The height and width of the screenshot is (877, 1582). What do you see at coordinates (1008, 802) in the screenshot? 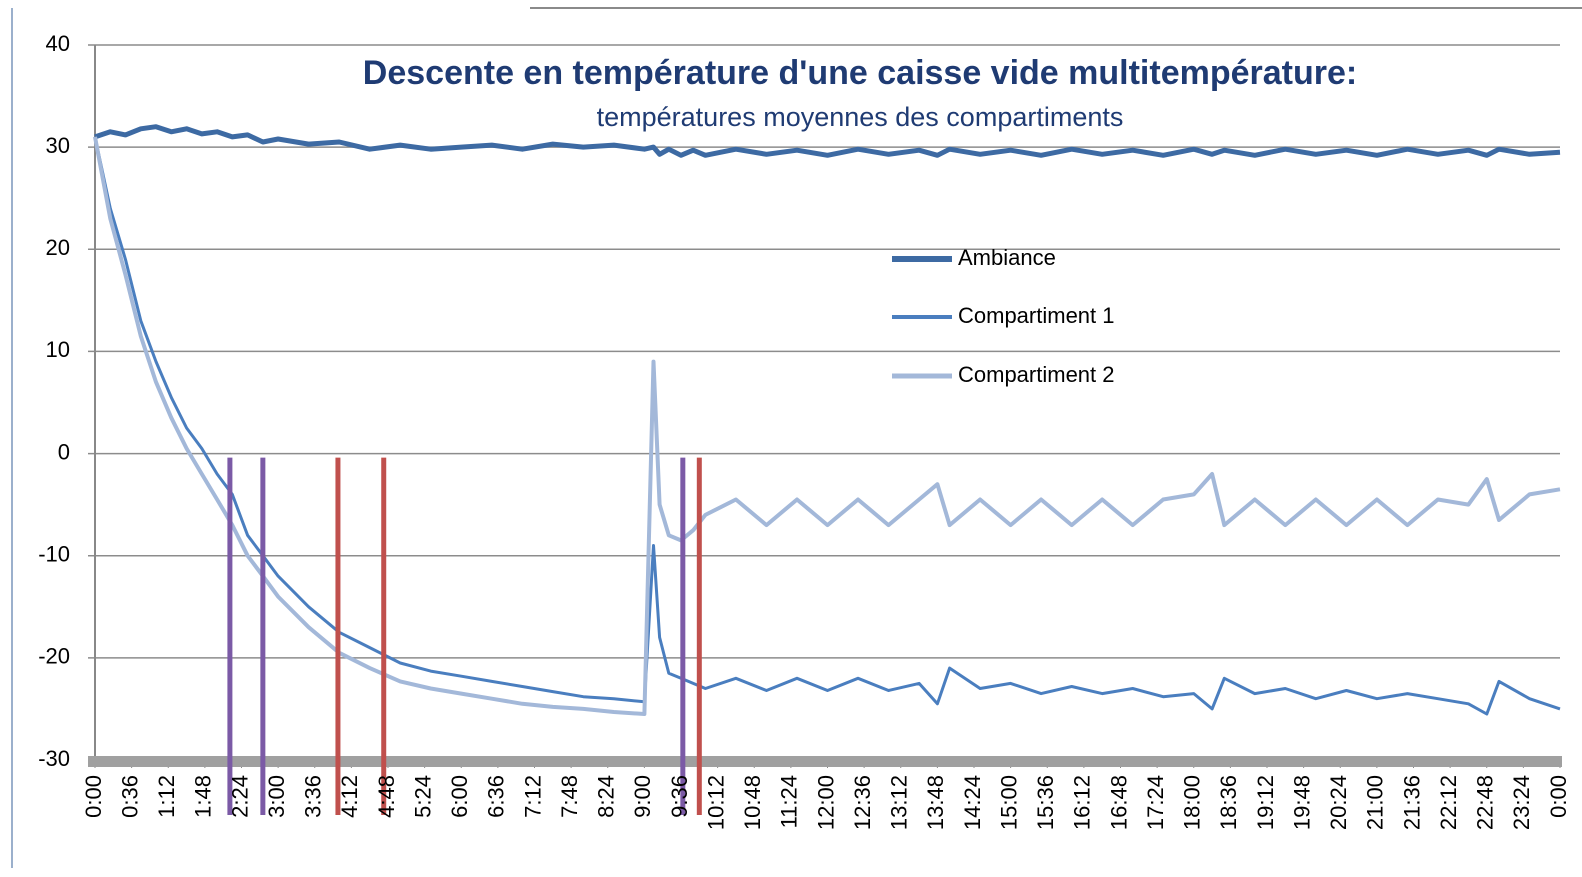
I see `x-tick-label: 15:00` at bounding box center [1008, 802].